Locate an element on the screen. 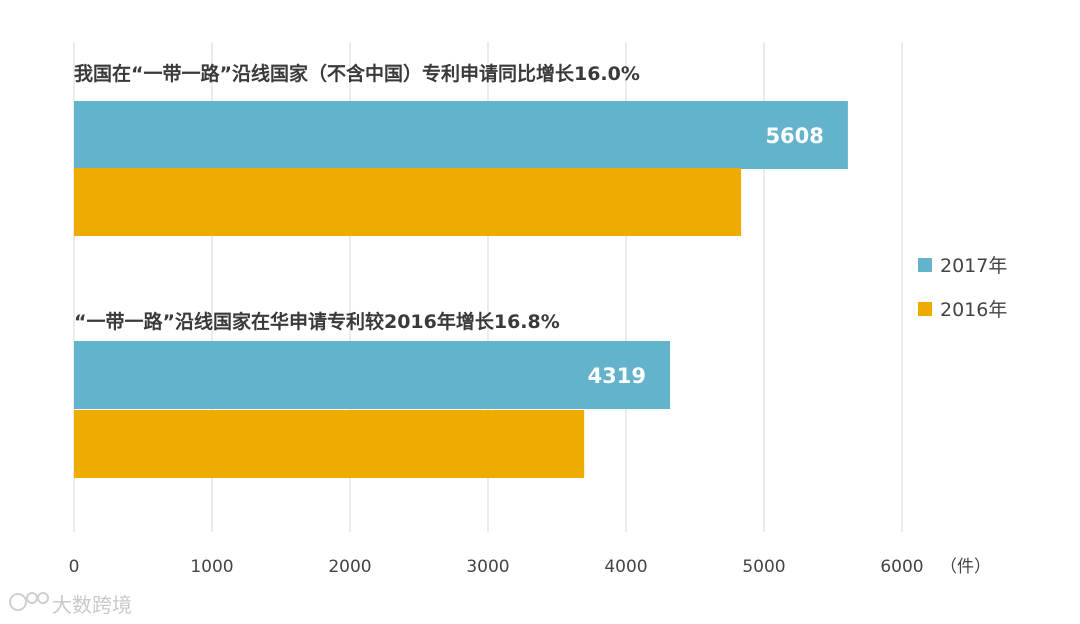 The image size is (1080, 624). group-title: “一带一路”沿线国家在华申请专利较2016年增长16.8% is located at coordinates (317, 321).